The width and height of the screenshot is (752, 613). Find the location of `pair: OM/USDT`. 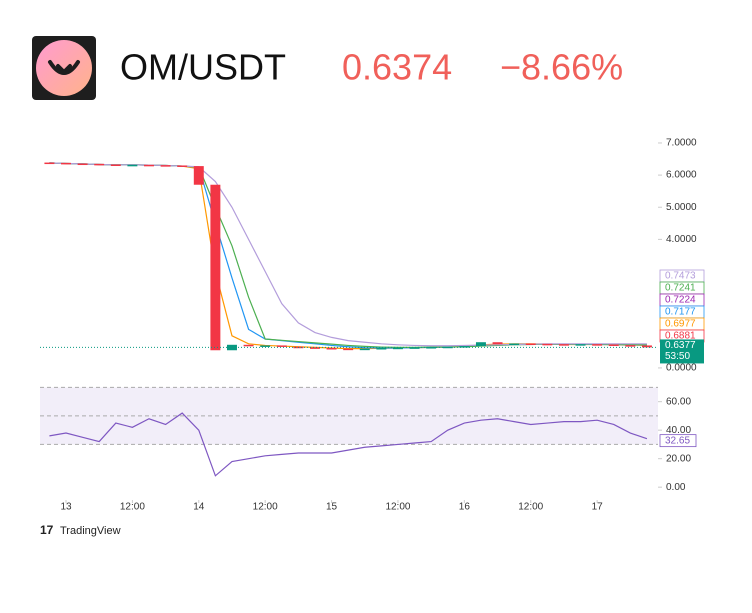

pair: OM/USDT is located at coordinates (203, 67).